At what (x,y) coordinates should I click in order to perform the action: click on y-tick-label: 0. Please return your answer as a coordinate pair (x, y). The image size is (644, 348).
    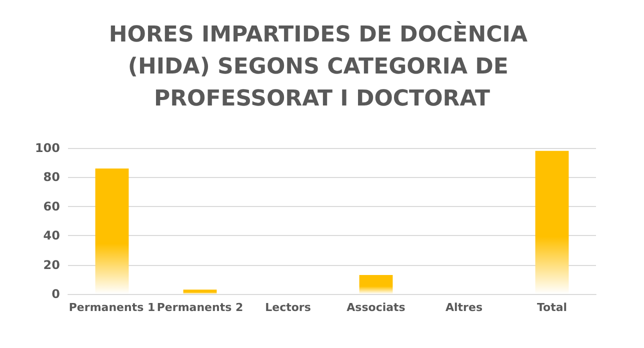
    Looking at the image, I should click on (56, 294).